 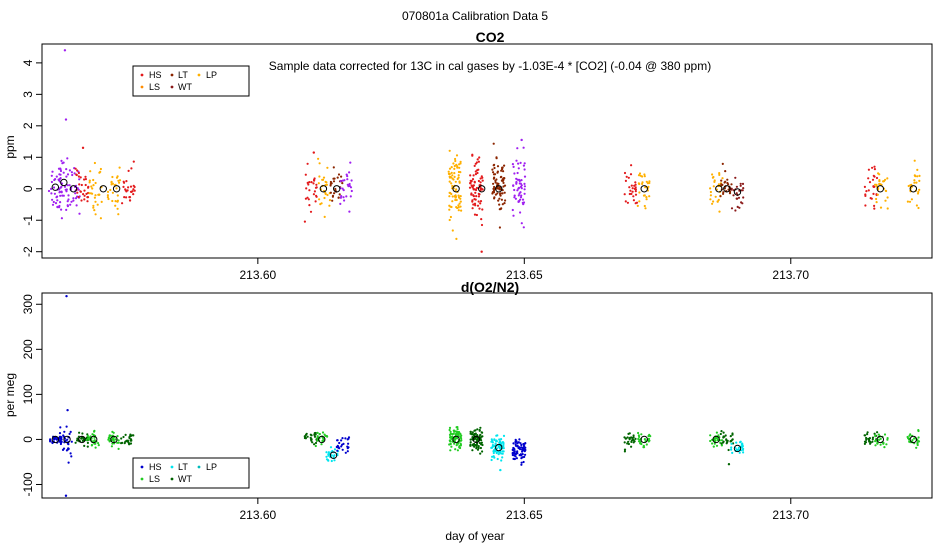 What do you see at coordinates (524, 510) in the screenshot?
I see `o2n2-x-ticks: 213.60 213.65 213.70` at bounding box center [524, 510].